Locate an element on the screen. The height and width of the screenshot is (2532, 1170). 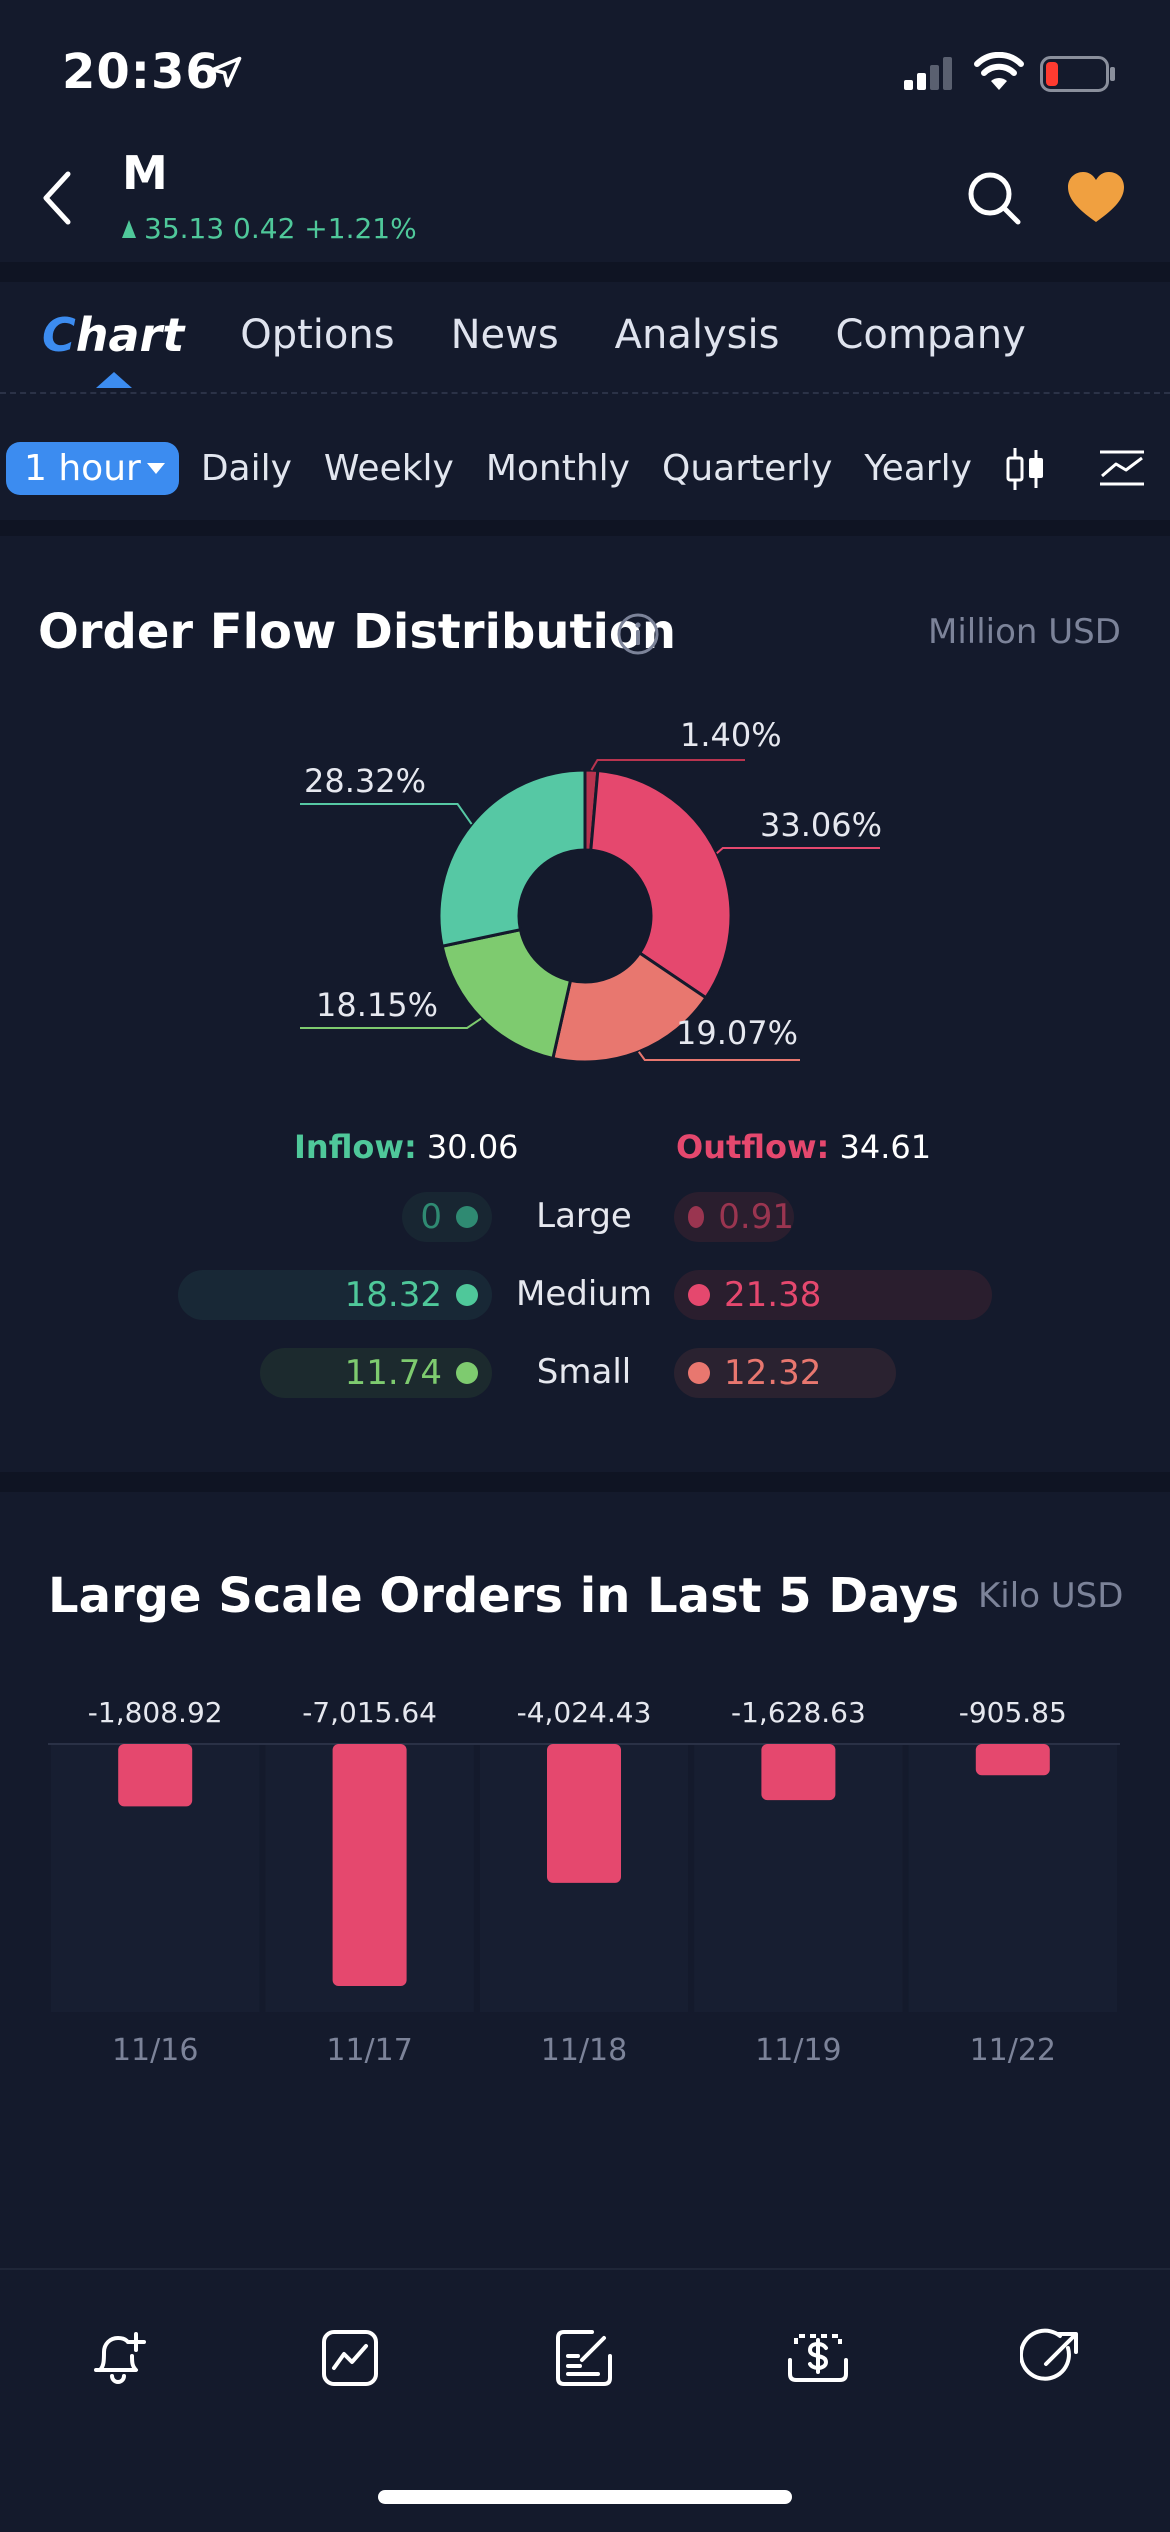
chart-icon is located at coordinates (350, 2358).